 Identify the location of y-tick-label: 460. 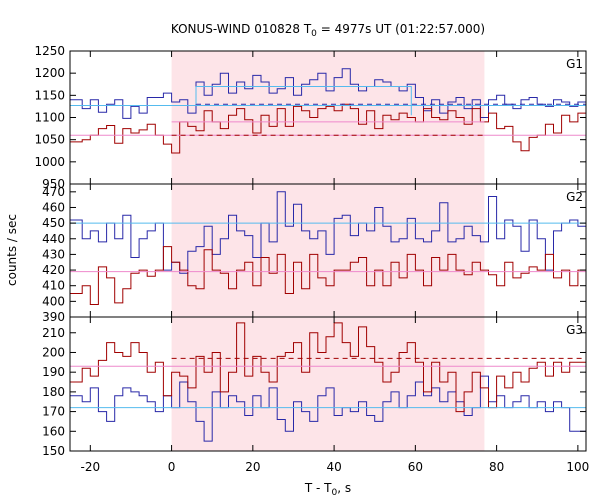
(53, 207).